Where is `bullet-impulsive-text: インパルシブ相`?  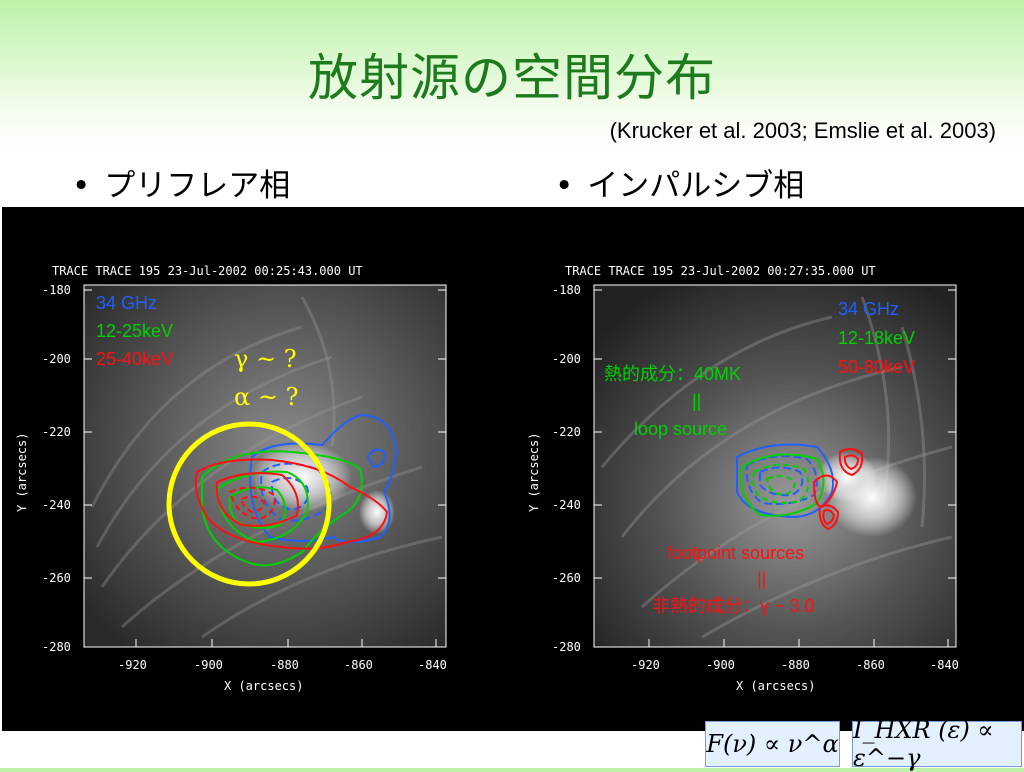
bullet-impulsive-text: インパルシブ相 is located at coordinates (696, 186).